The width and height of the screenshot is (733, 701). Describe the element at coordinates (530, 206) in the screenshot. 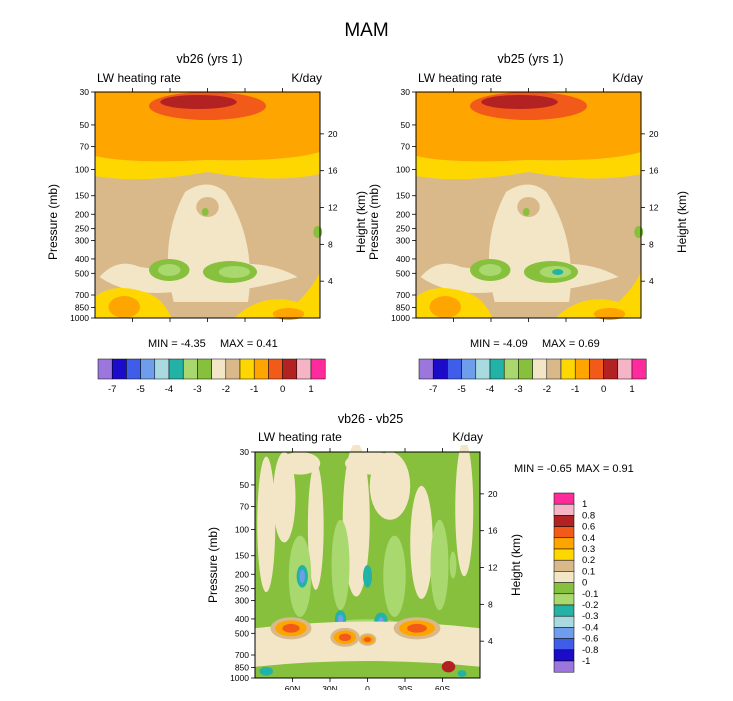

I see `panel-2-field` at that location.